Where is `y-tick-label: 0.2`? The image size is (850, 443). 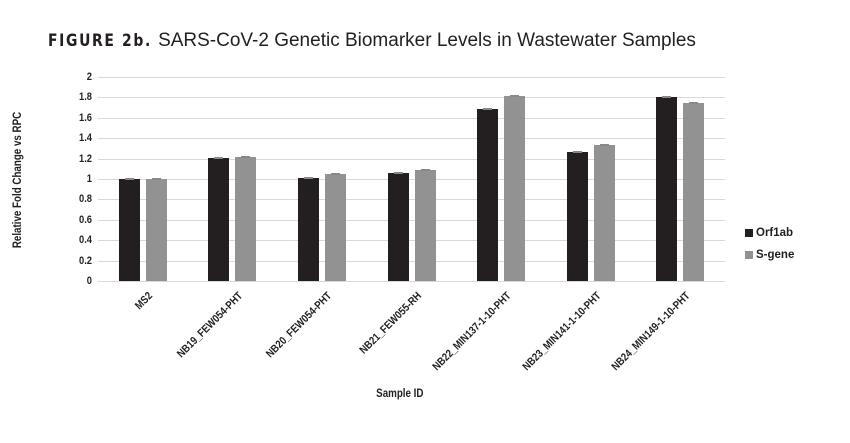 y-tick-label: 0.2 is located at coordinates (85, 260).